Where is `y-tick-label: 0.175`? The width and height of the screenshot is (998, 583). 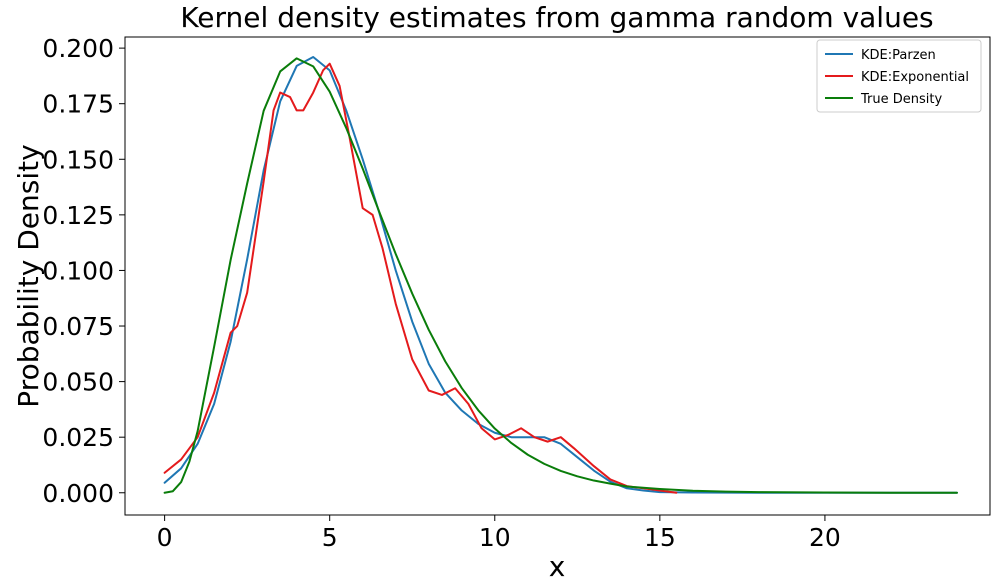 y-tick-label: 0.175 is located at coordinates (78, 104).